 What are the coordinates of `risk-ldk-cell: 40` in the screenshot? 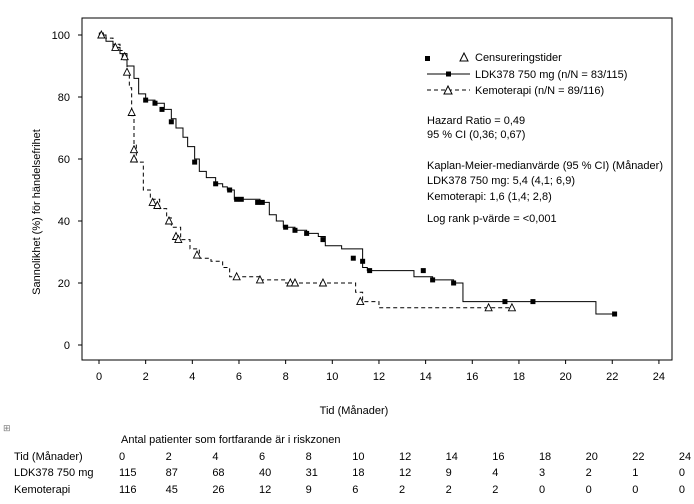 It's located at (265, 473).